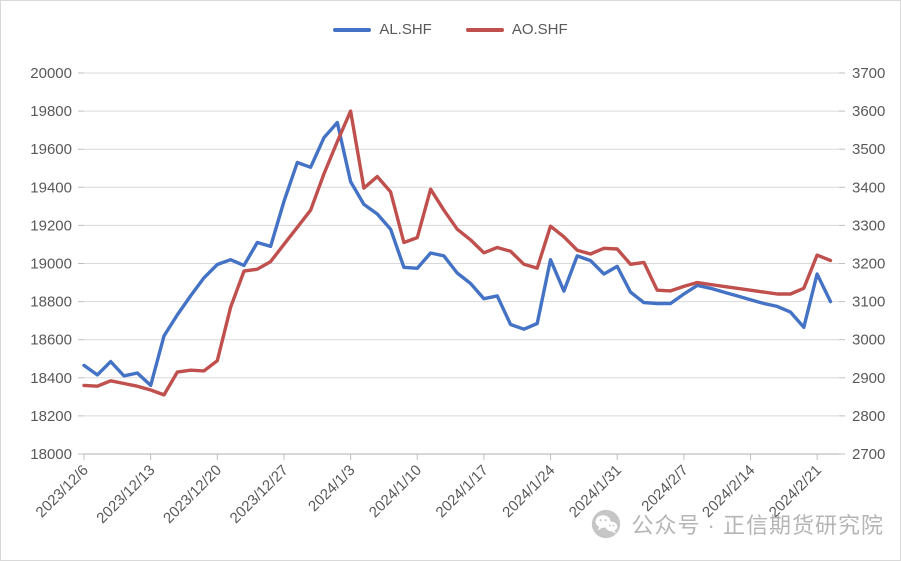 Image resolution: width=901 pixels, height=561 pixels. I want to click on left-axis-tick-label: 18200, so click(51, 416).